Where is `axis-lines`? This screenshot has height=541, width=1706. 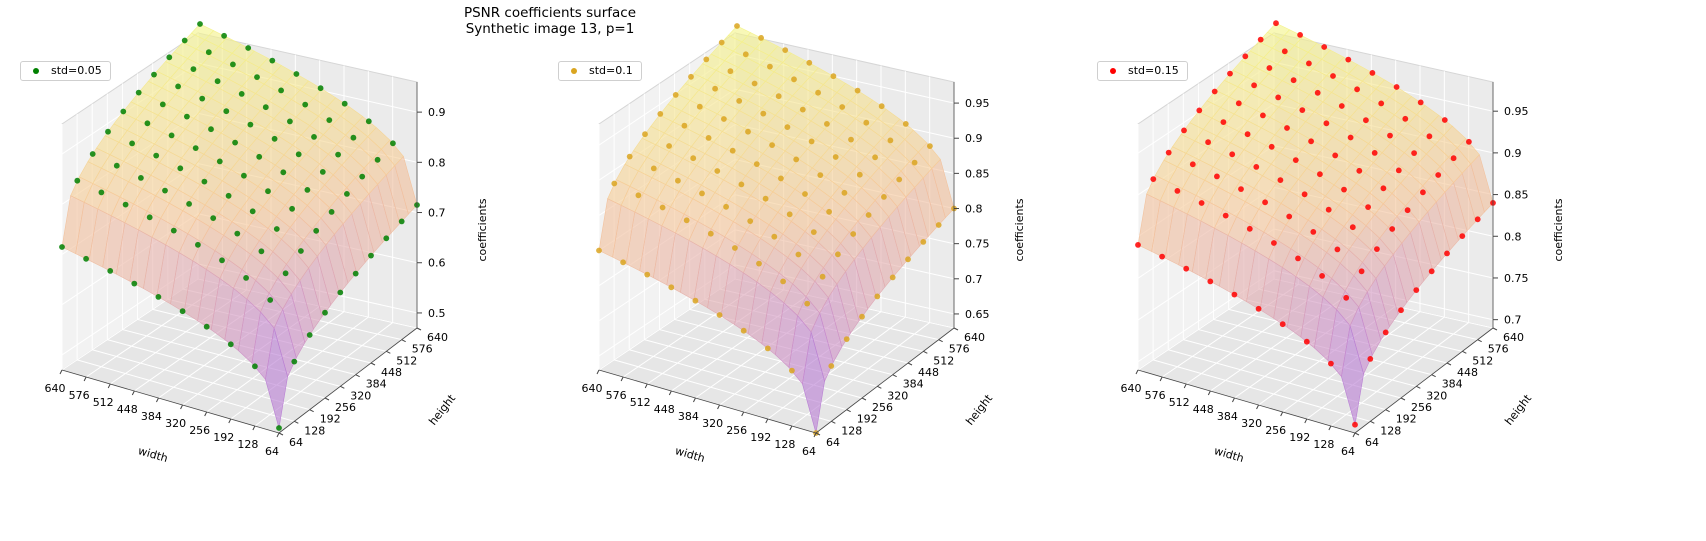 axis-lines is located at coordinates (239, 258).